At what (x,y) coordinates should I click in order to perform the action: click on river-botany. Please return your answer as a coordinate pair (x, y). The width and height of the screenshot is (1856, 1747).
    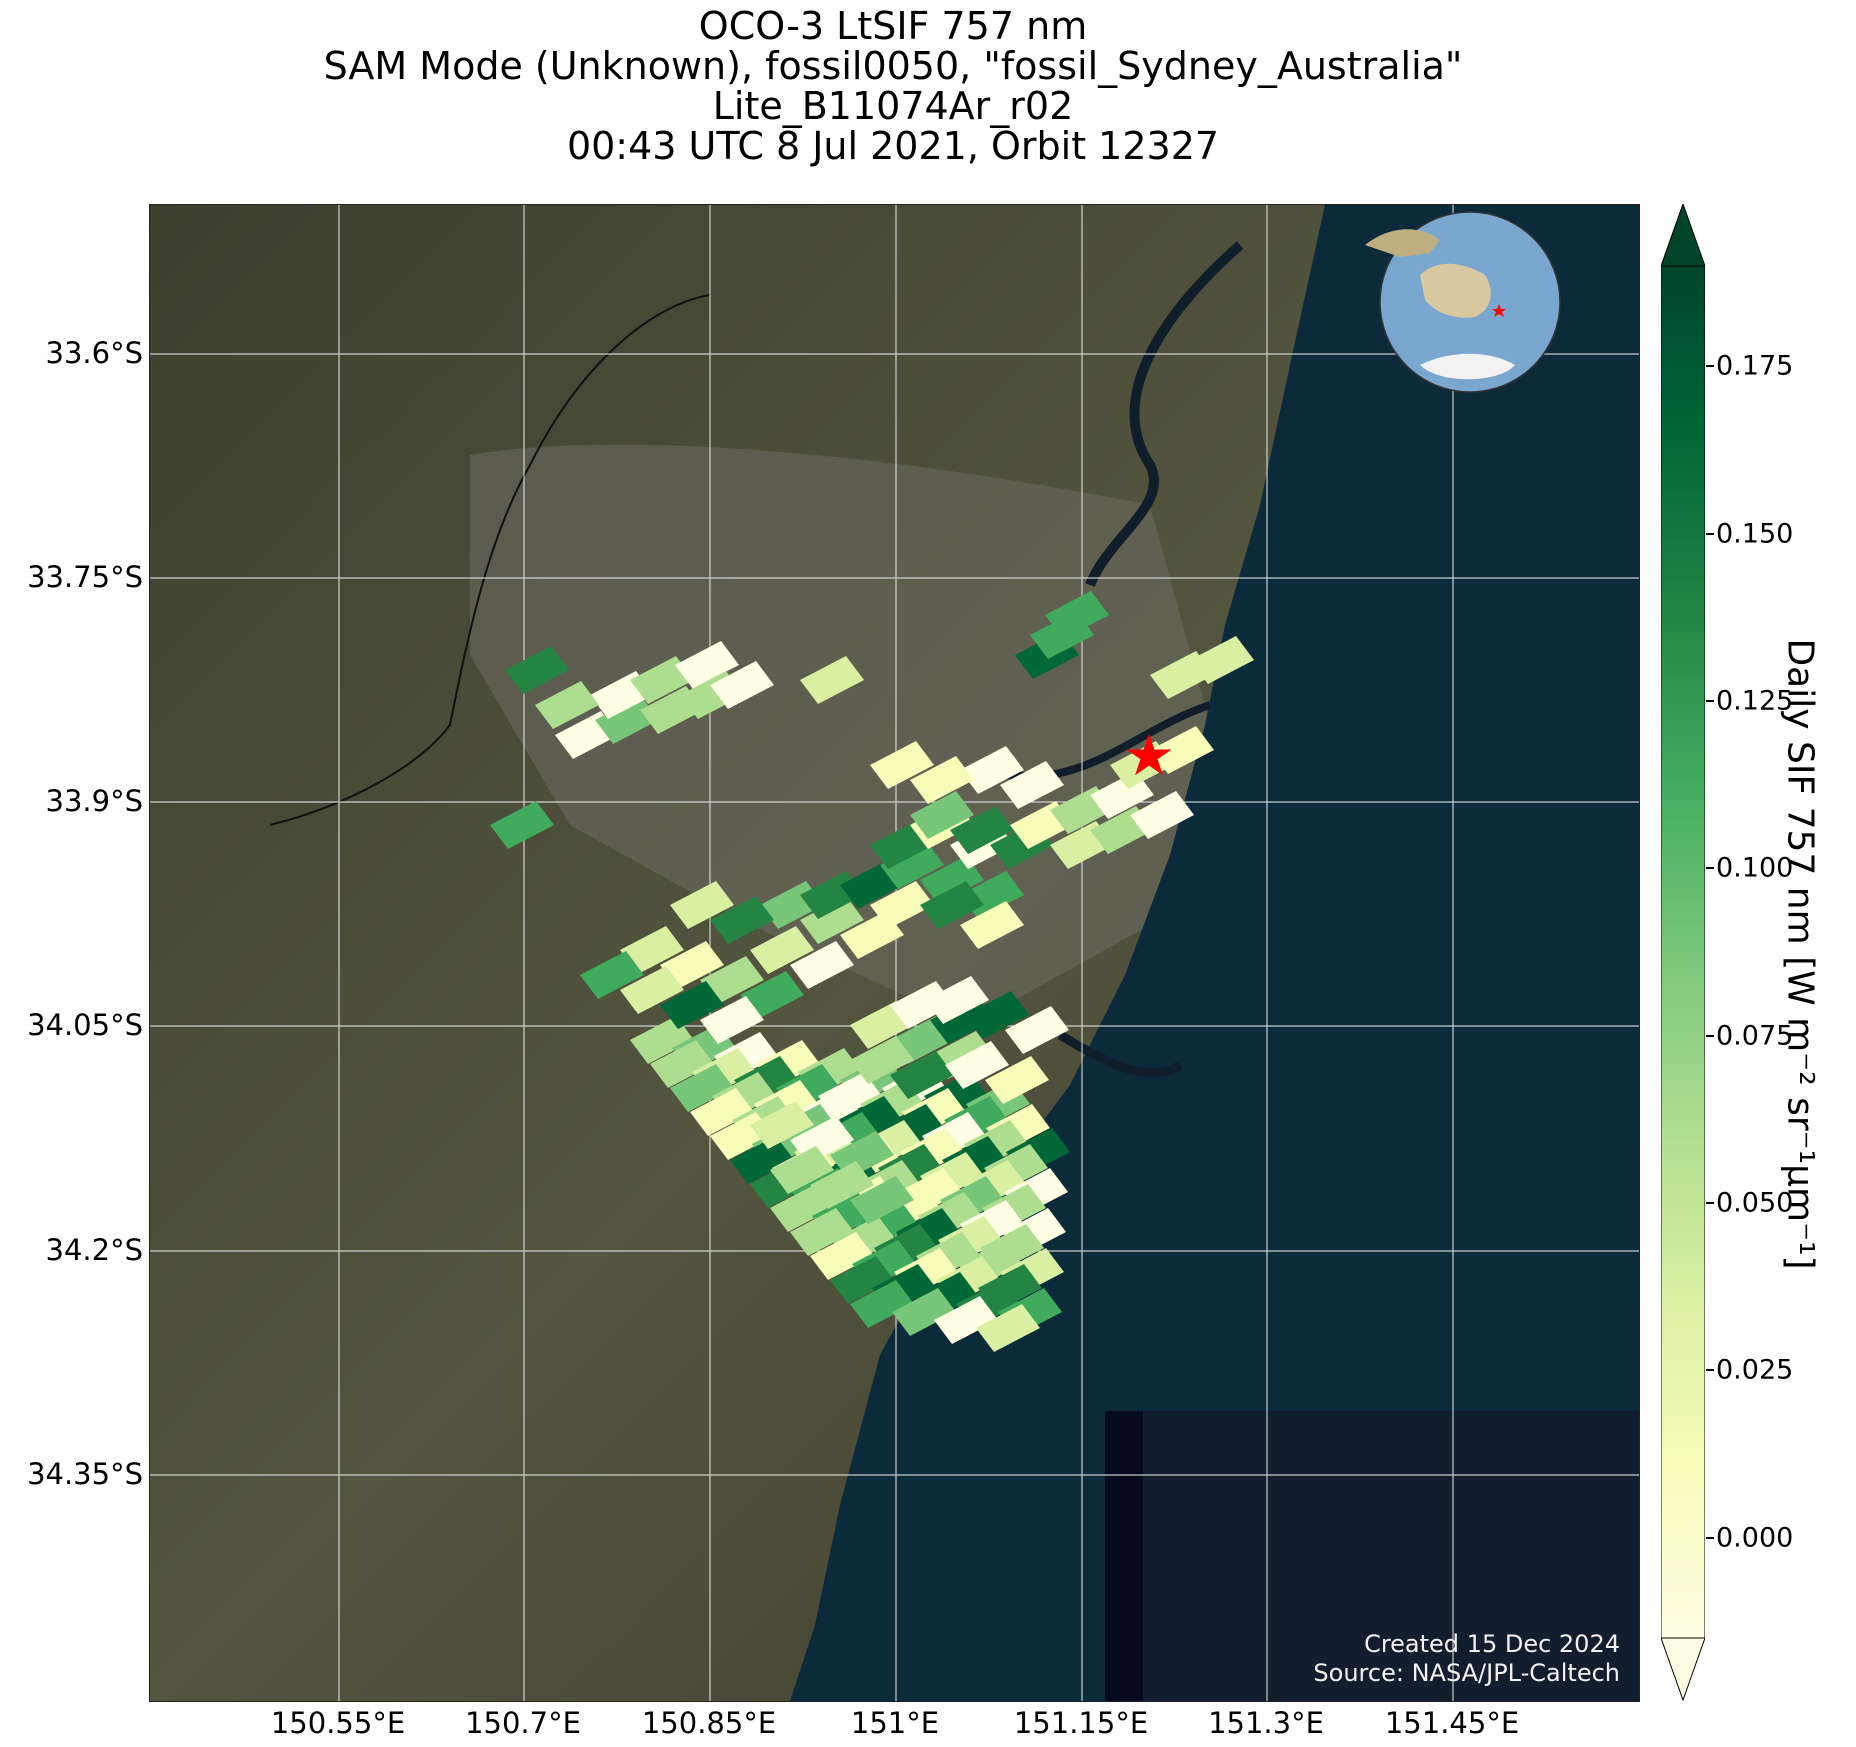
    Looking at the image, I should click on (1120, 1054).